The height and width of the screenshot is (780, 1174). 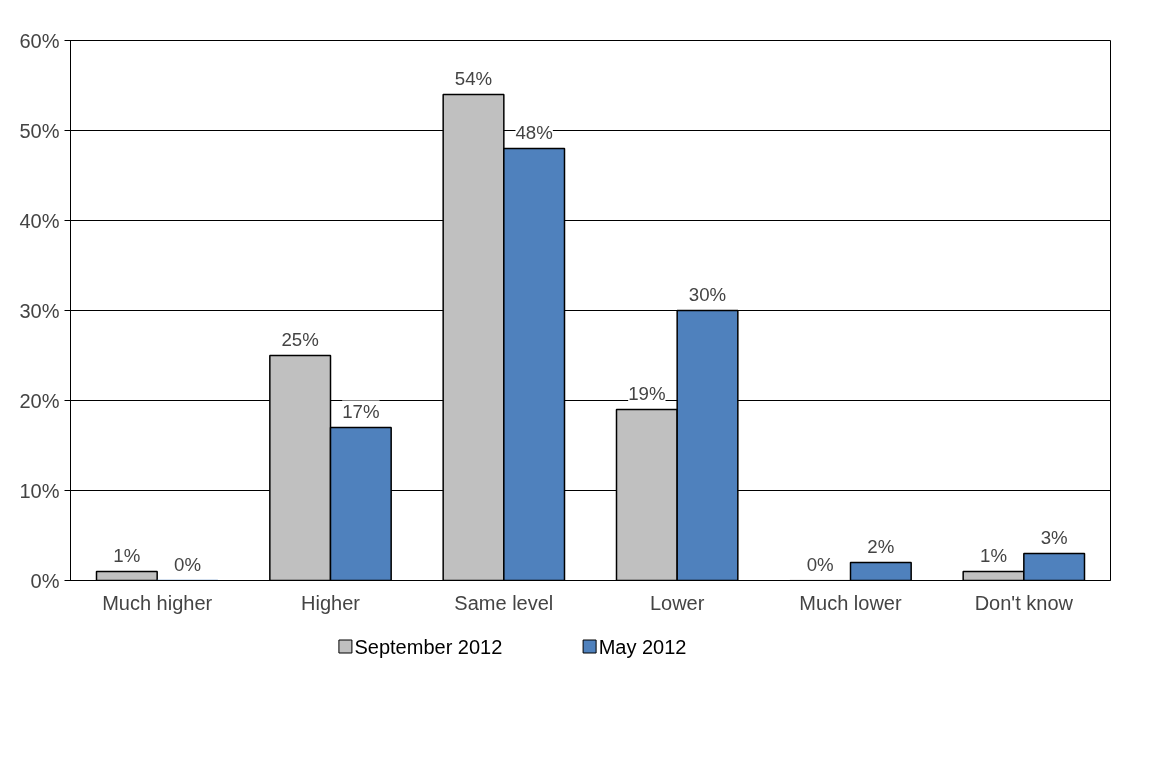 I want to click on y-tick-label: 20%, so click(x=39, y=400).